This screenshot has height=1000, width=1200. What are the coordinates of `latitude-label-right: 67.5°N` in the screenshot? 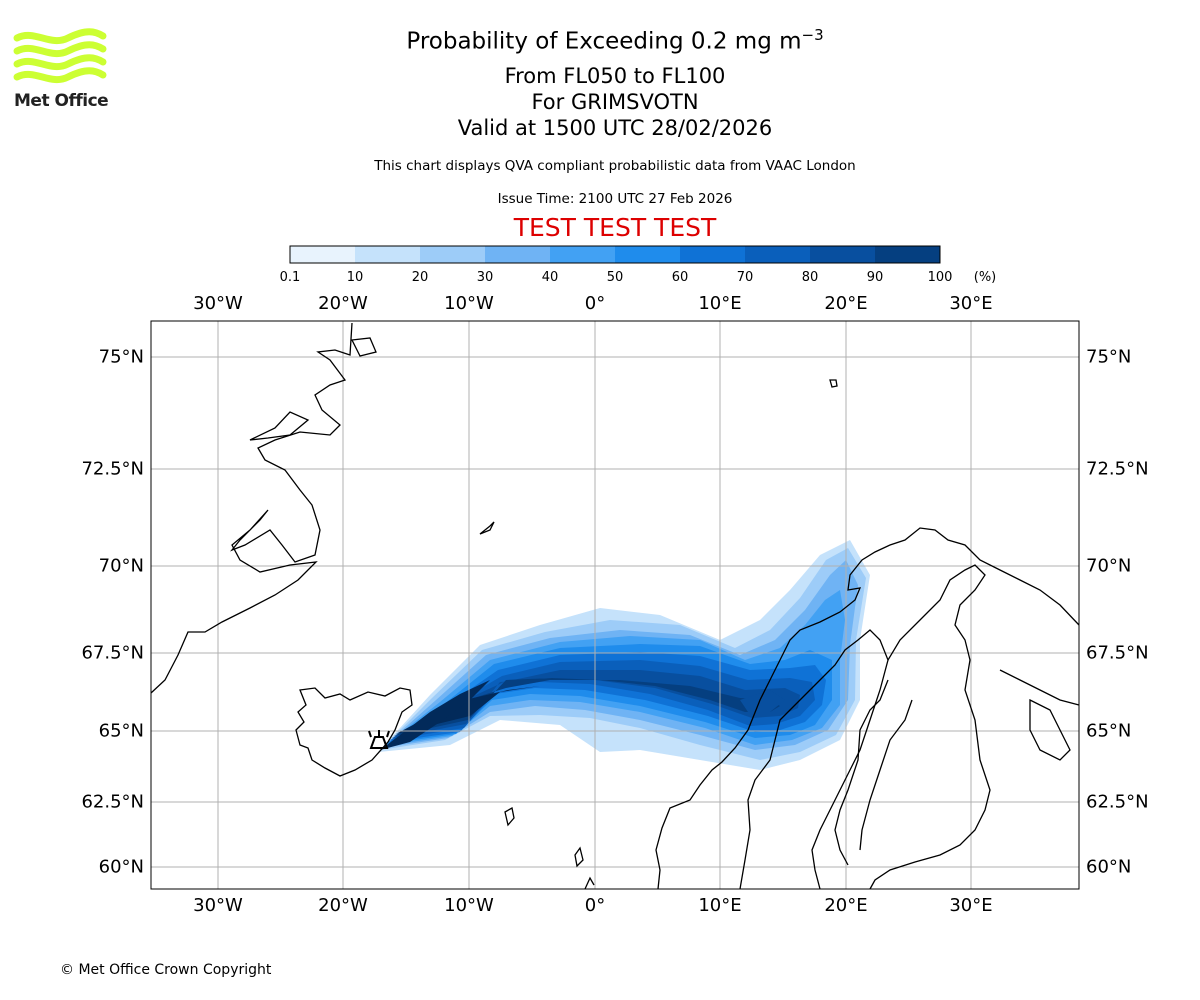 It's located at (1117, 653).